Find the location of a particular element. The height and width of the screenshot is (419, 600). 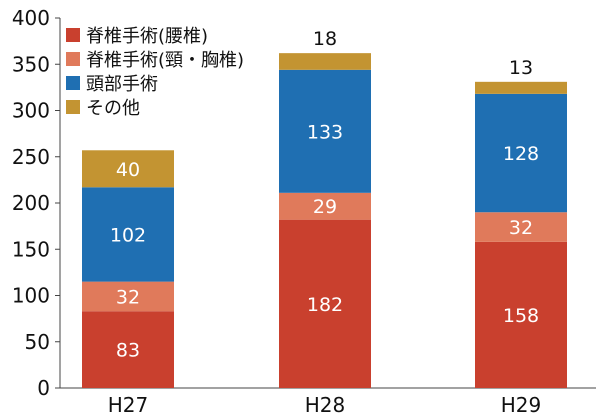

x-category-label: H29 is located at coordinates (521, 405).